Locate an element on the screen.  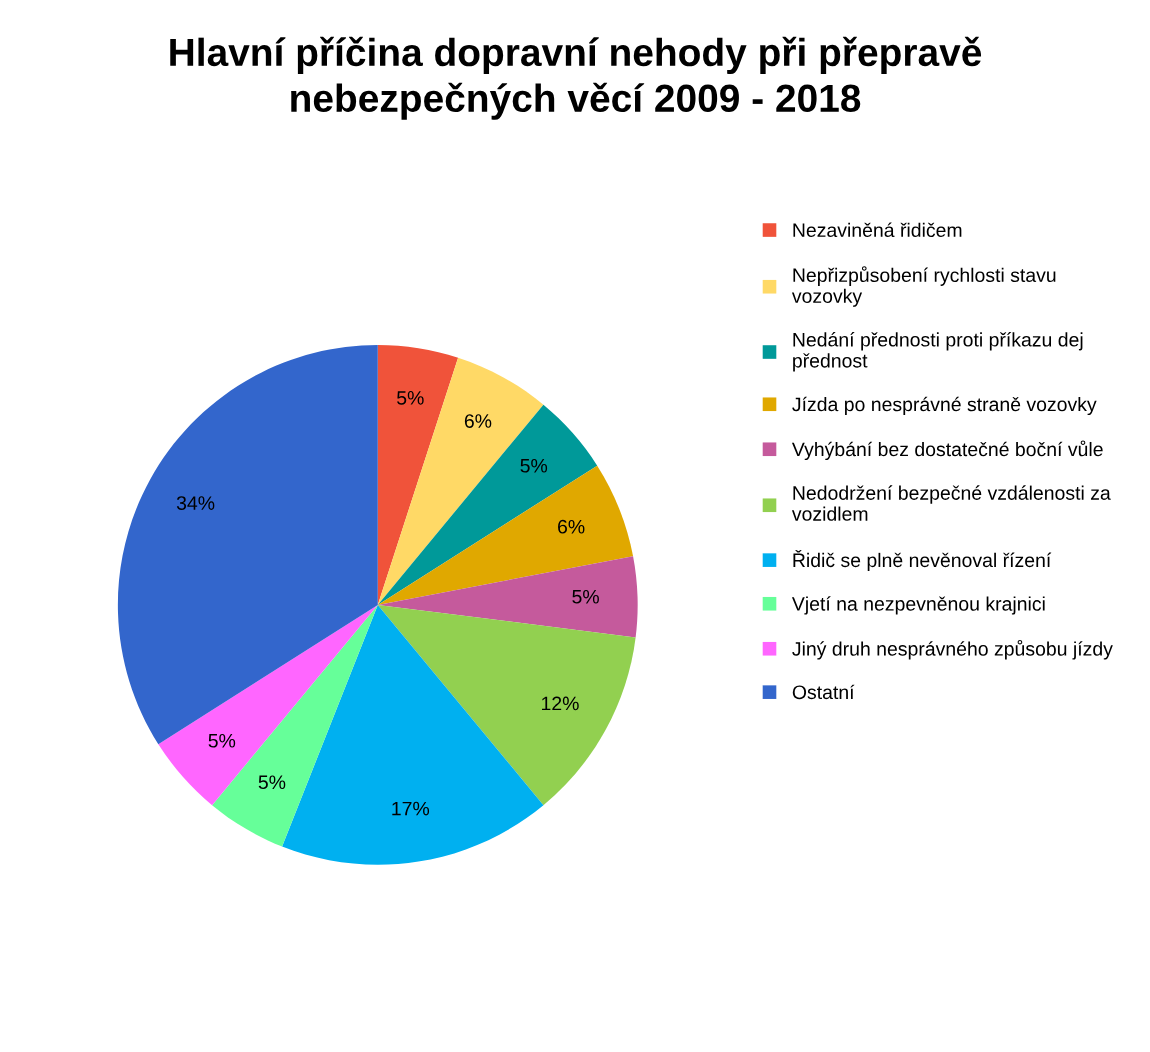
legend-label: Nedání přednosti proti příkazu dej přednost is located at coordinates (938, 352).